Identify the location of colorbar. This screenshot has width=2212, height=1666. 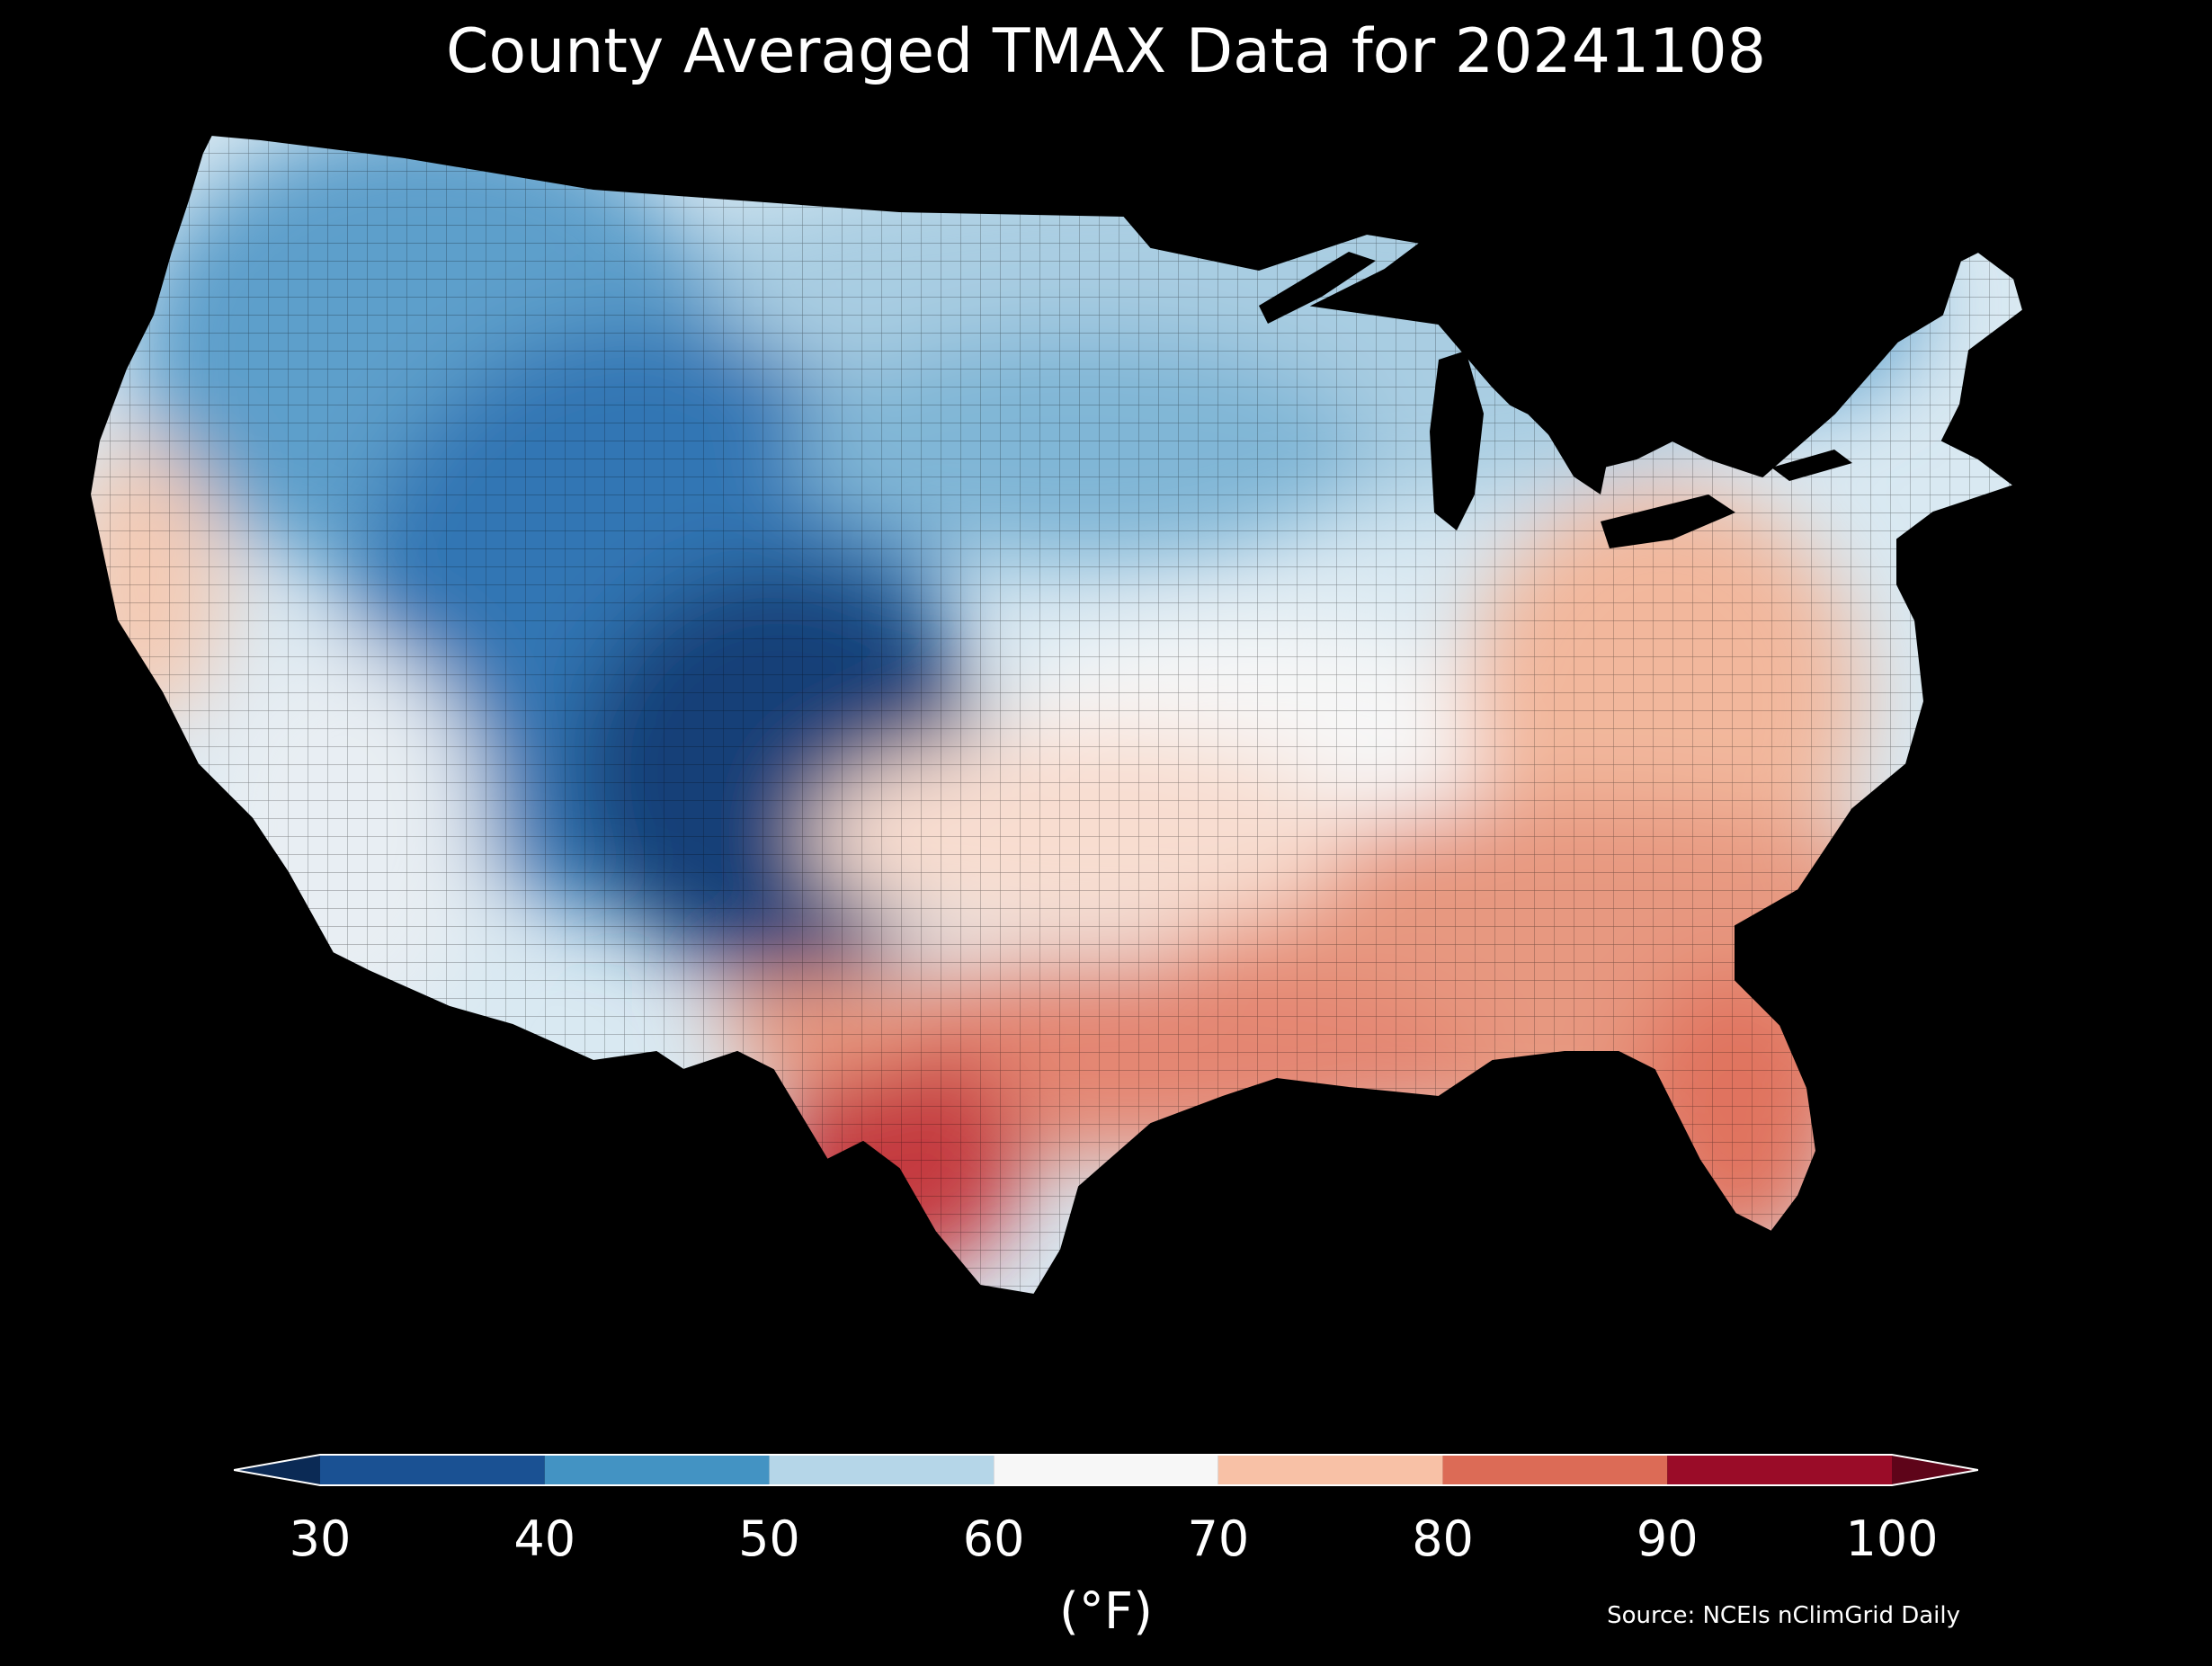
(1106, 1470).